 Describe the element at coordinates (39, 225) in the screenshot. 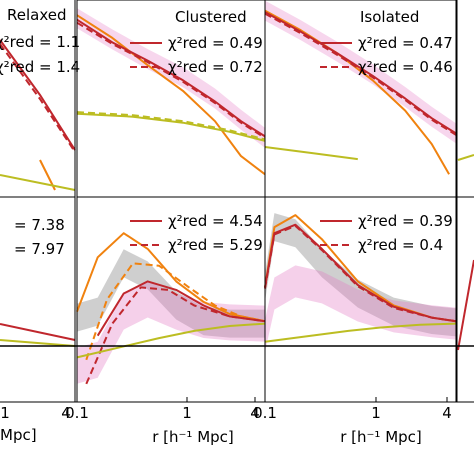

I see `fit-statistic: = 7.38` at that location.